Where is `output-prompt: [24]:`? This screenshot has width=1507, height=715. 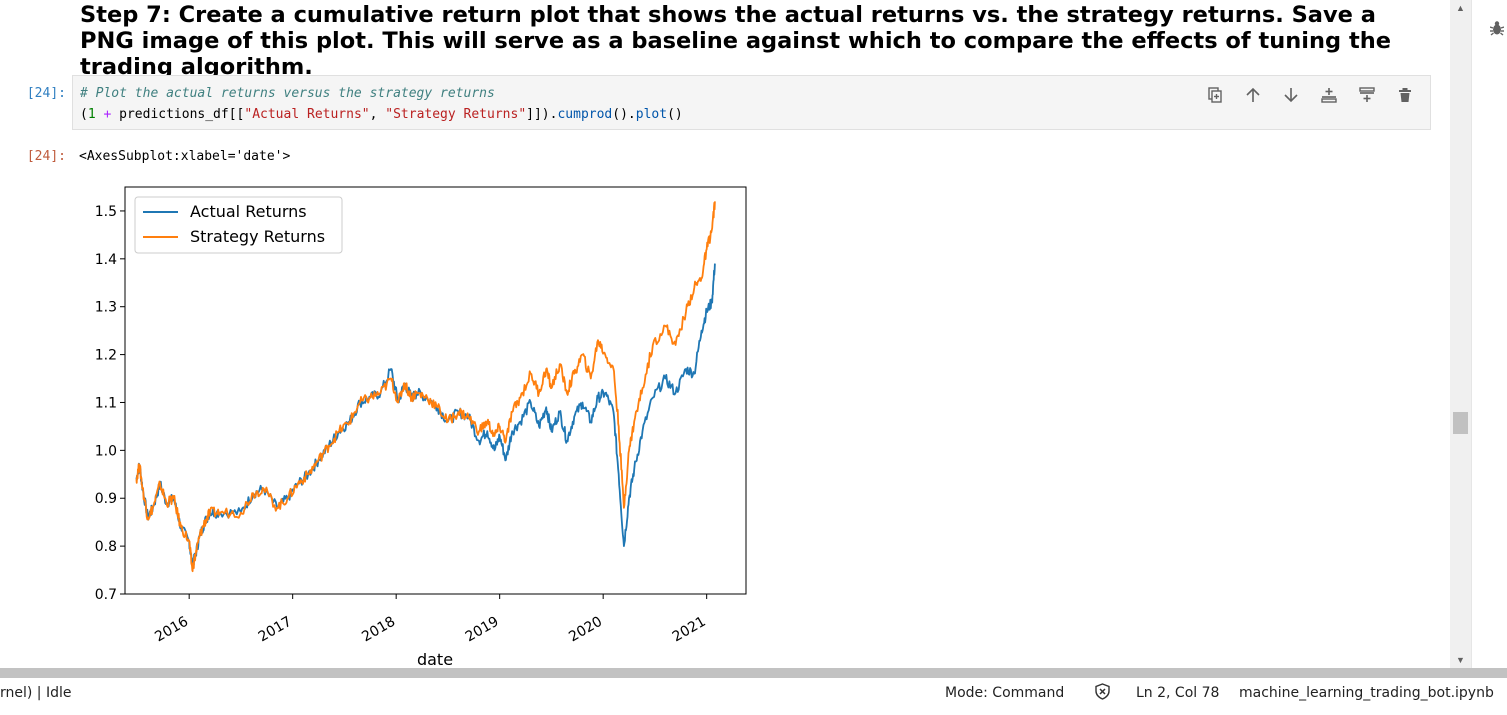
output-prompt: [24]: is located at coordinates (46, 156).